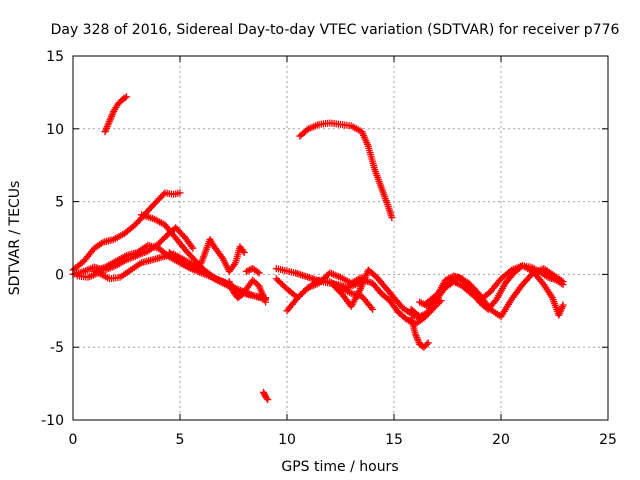 The width and height of the screenshot is (640, 480). What do you see at coordinates (247, 291) in the screenshot?
I see `series-track-i` at bounding box center [247, 291].